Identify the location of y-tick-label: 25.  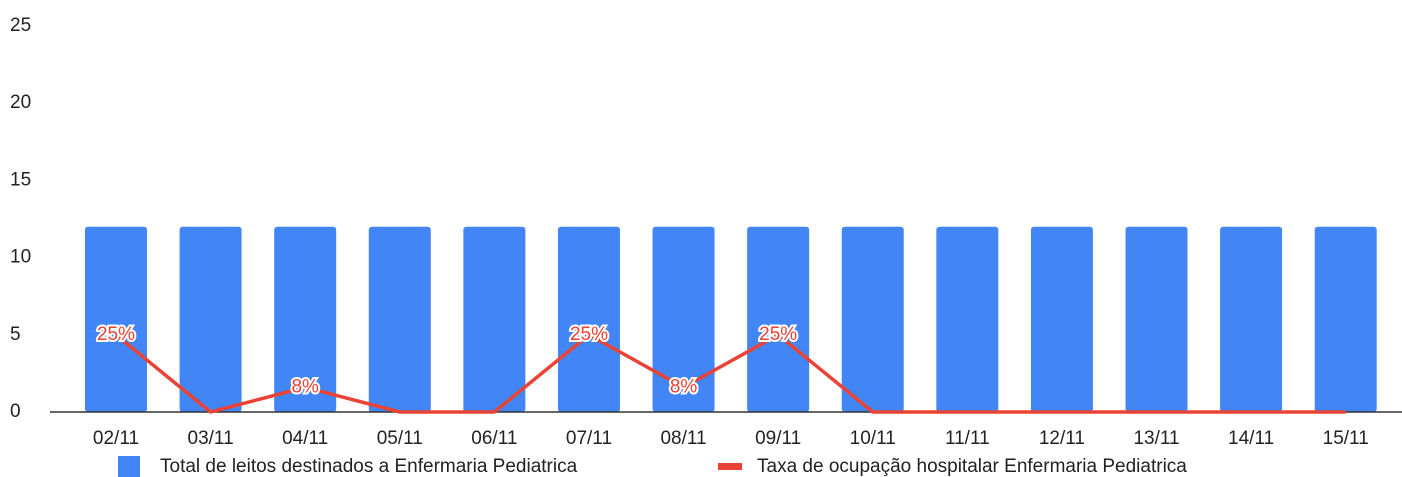
(20, 25).